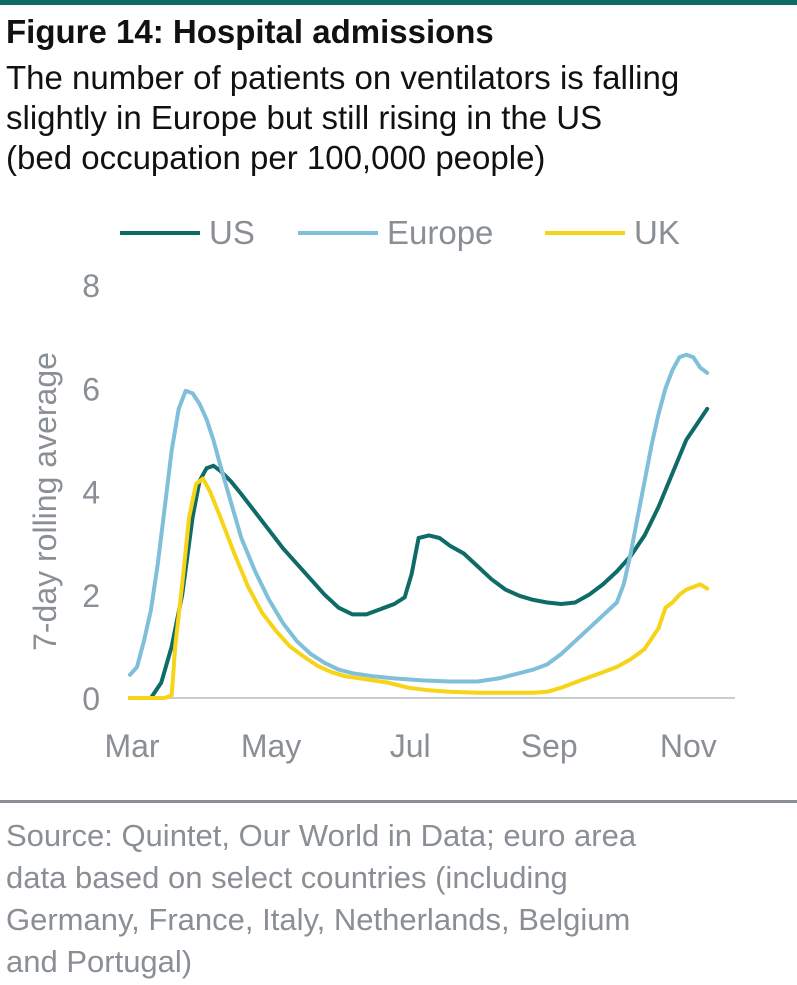 The width and height of the screenshot is (797, 985). What do you see at coordinates (398, 801) in the screenshot?
I see `bottom-divider` at bounding box center [398, 801].